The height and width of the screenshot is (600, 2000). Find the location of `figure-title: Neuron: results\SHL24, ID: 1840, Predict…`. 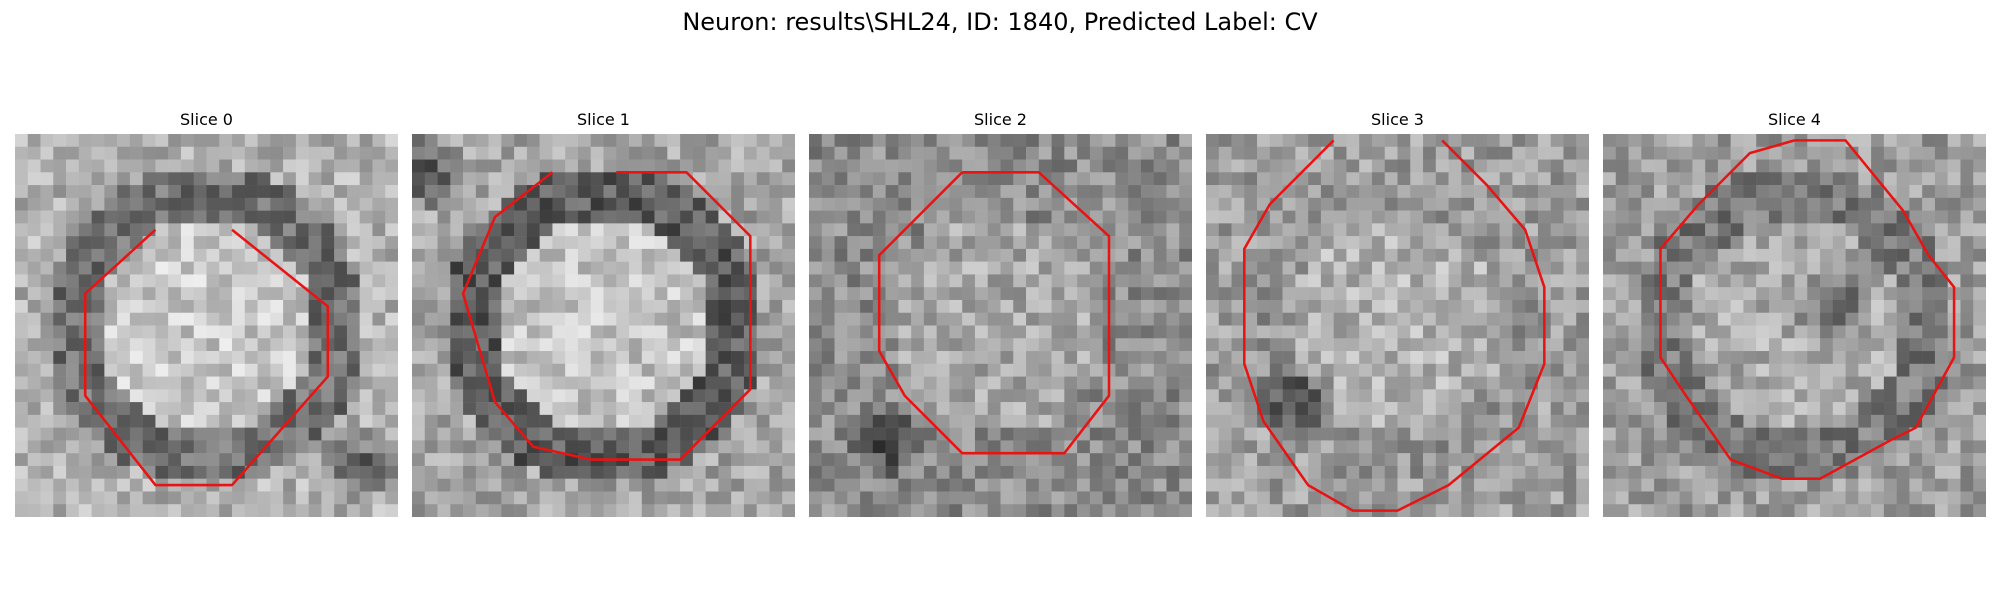

figure-title: Neuron: results\SHL24, ID: 1840, Predict… is located at coordinates (1000, 22).